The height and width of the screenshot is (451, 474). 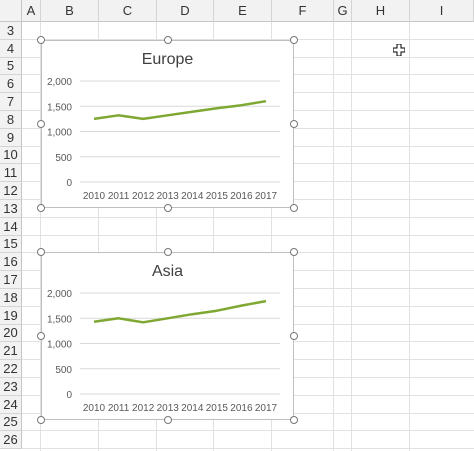 I want to click on column-header-e: E, so click(x=243, y=11).